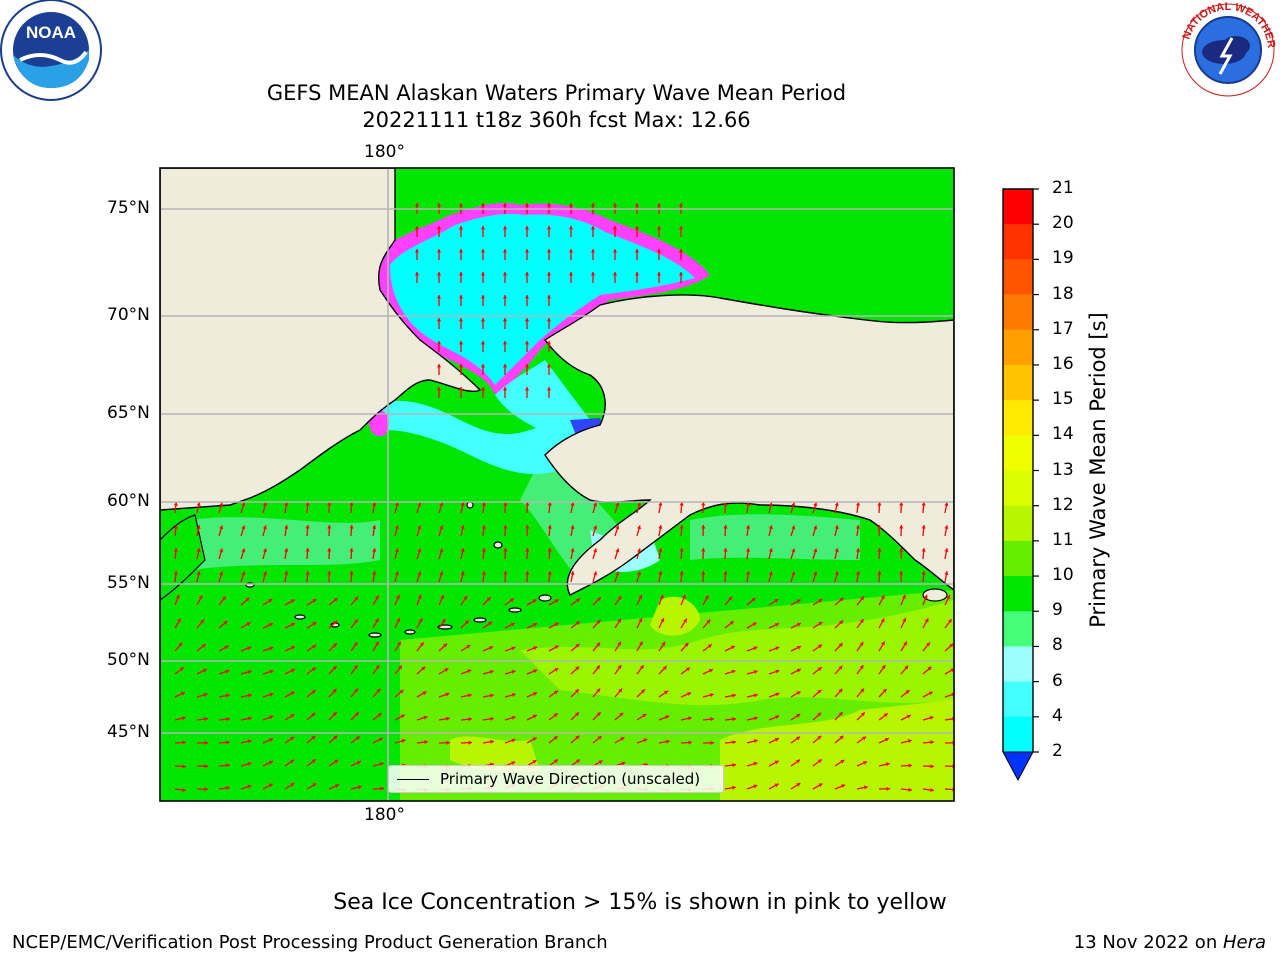 The image size is (1280, 960). What do you see at coordinates (1098, 470) in the screenshot?
I see `colorbar-label: Primary Wave Mean Period [s]` at bounding box center [1098, 470].